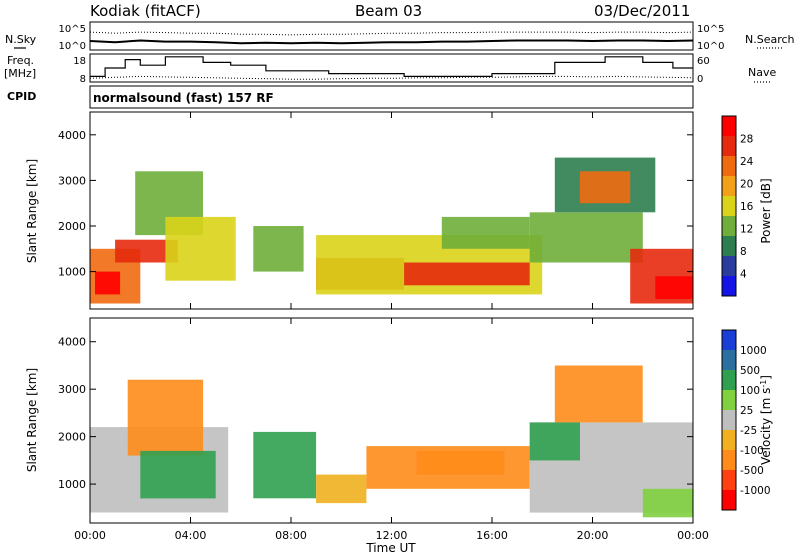 The width and height of the screenshot is (800, 554). I want to click on noise-panel-frame, so click(391, 36).